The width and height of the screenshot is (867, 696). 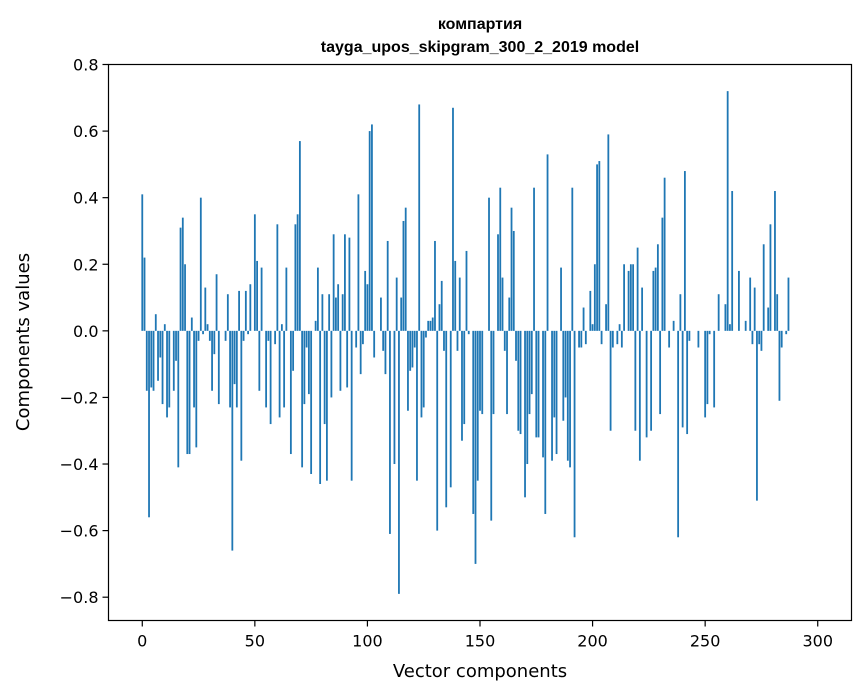 What do you see at coordinates (85, 331) in the screenshot?
I see `y-tick-label: 0.0` at bounding box center [85, 331].